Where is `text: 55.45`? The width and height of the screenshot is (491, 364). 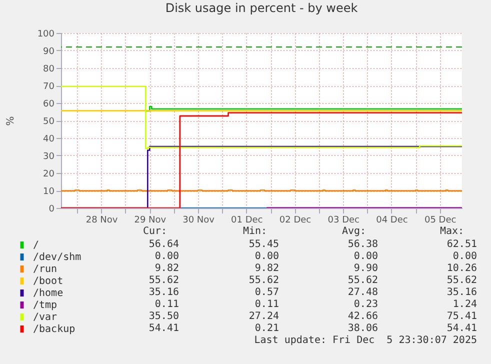 text: 55.45 is located at coordinates (263, 245).